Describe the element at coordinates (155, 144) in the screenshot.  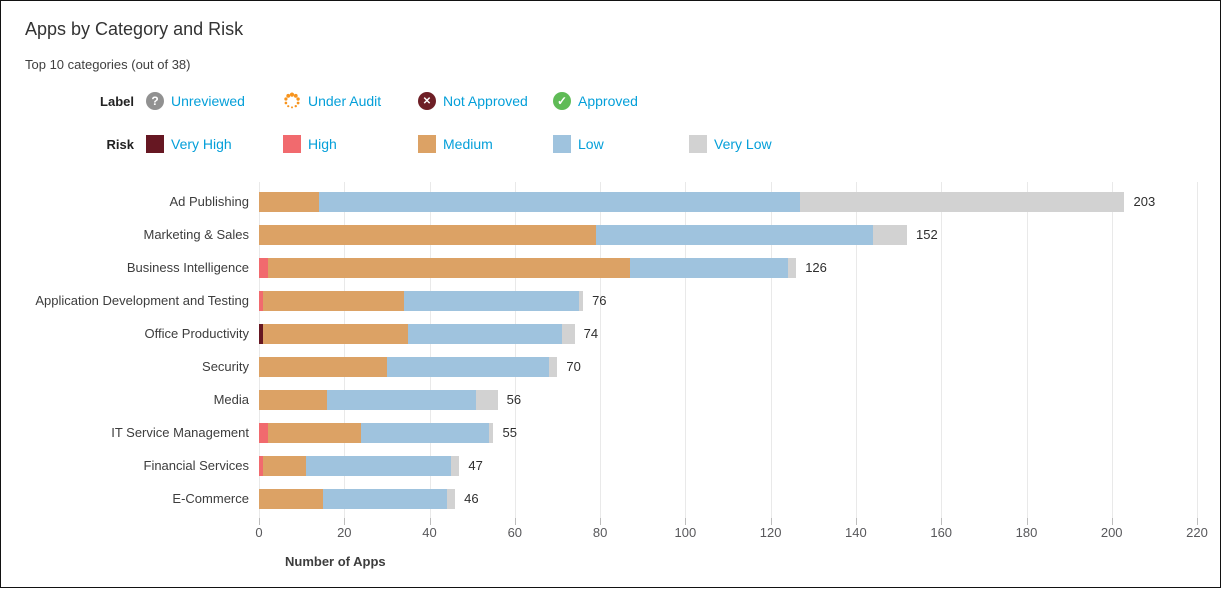
I see `risk-swatch-very_high` at that location.